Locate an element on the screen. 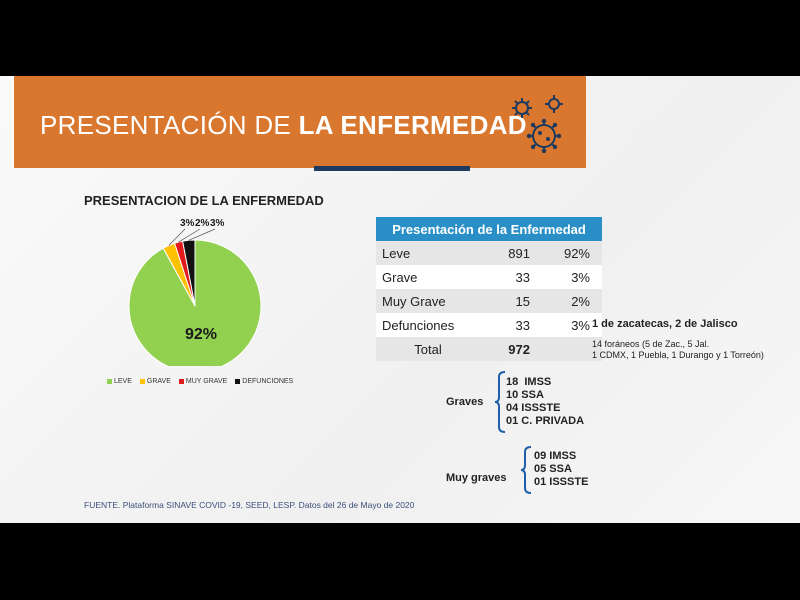 The image size is (800, 600). pie-label-muy-grave: 2% is located at coordinates (202, 223).